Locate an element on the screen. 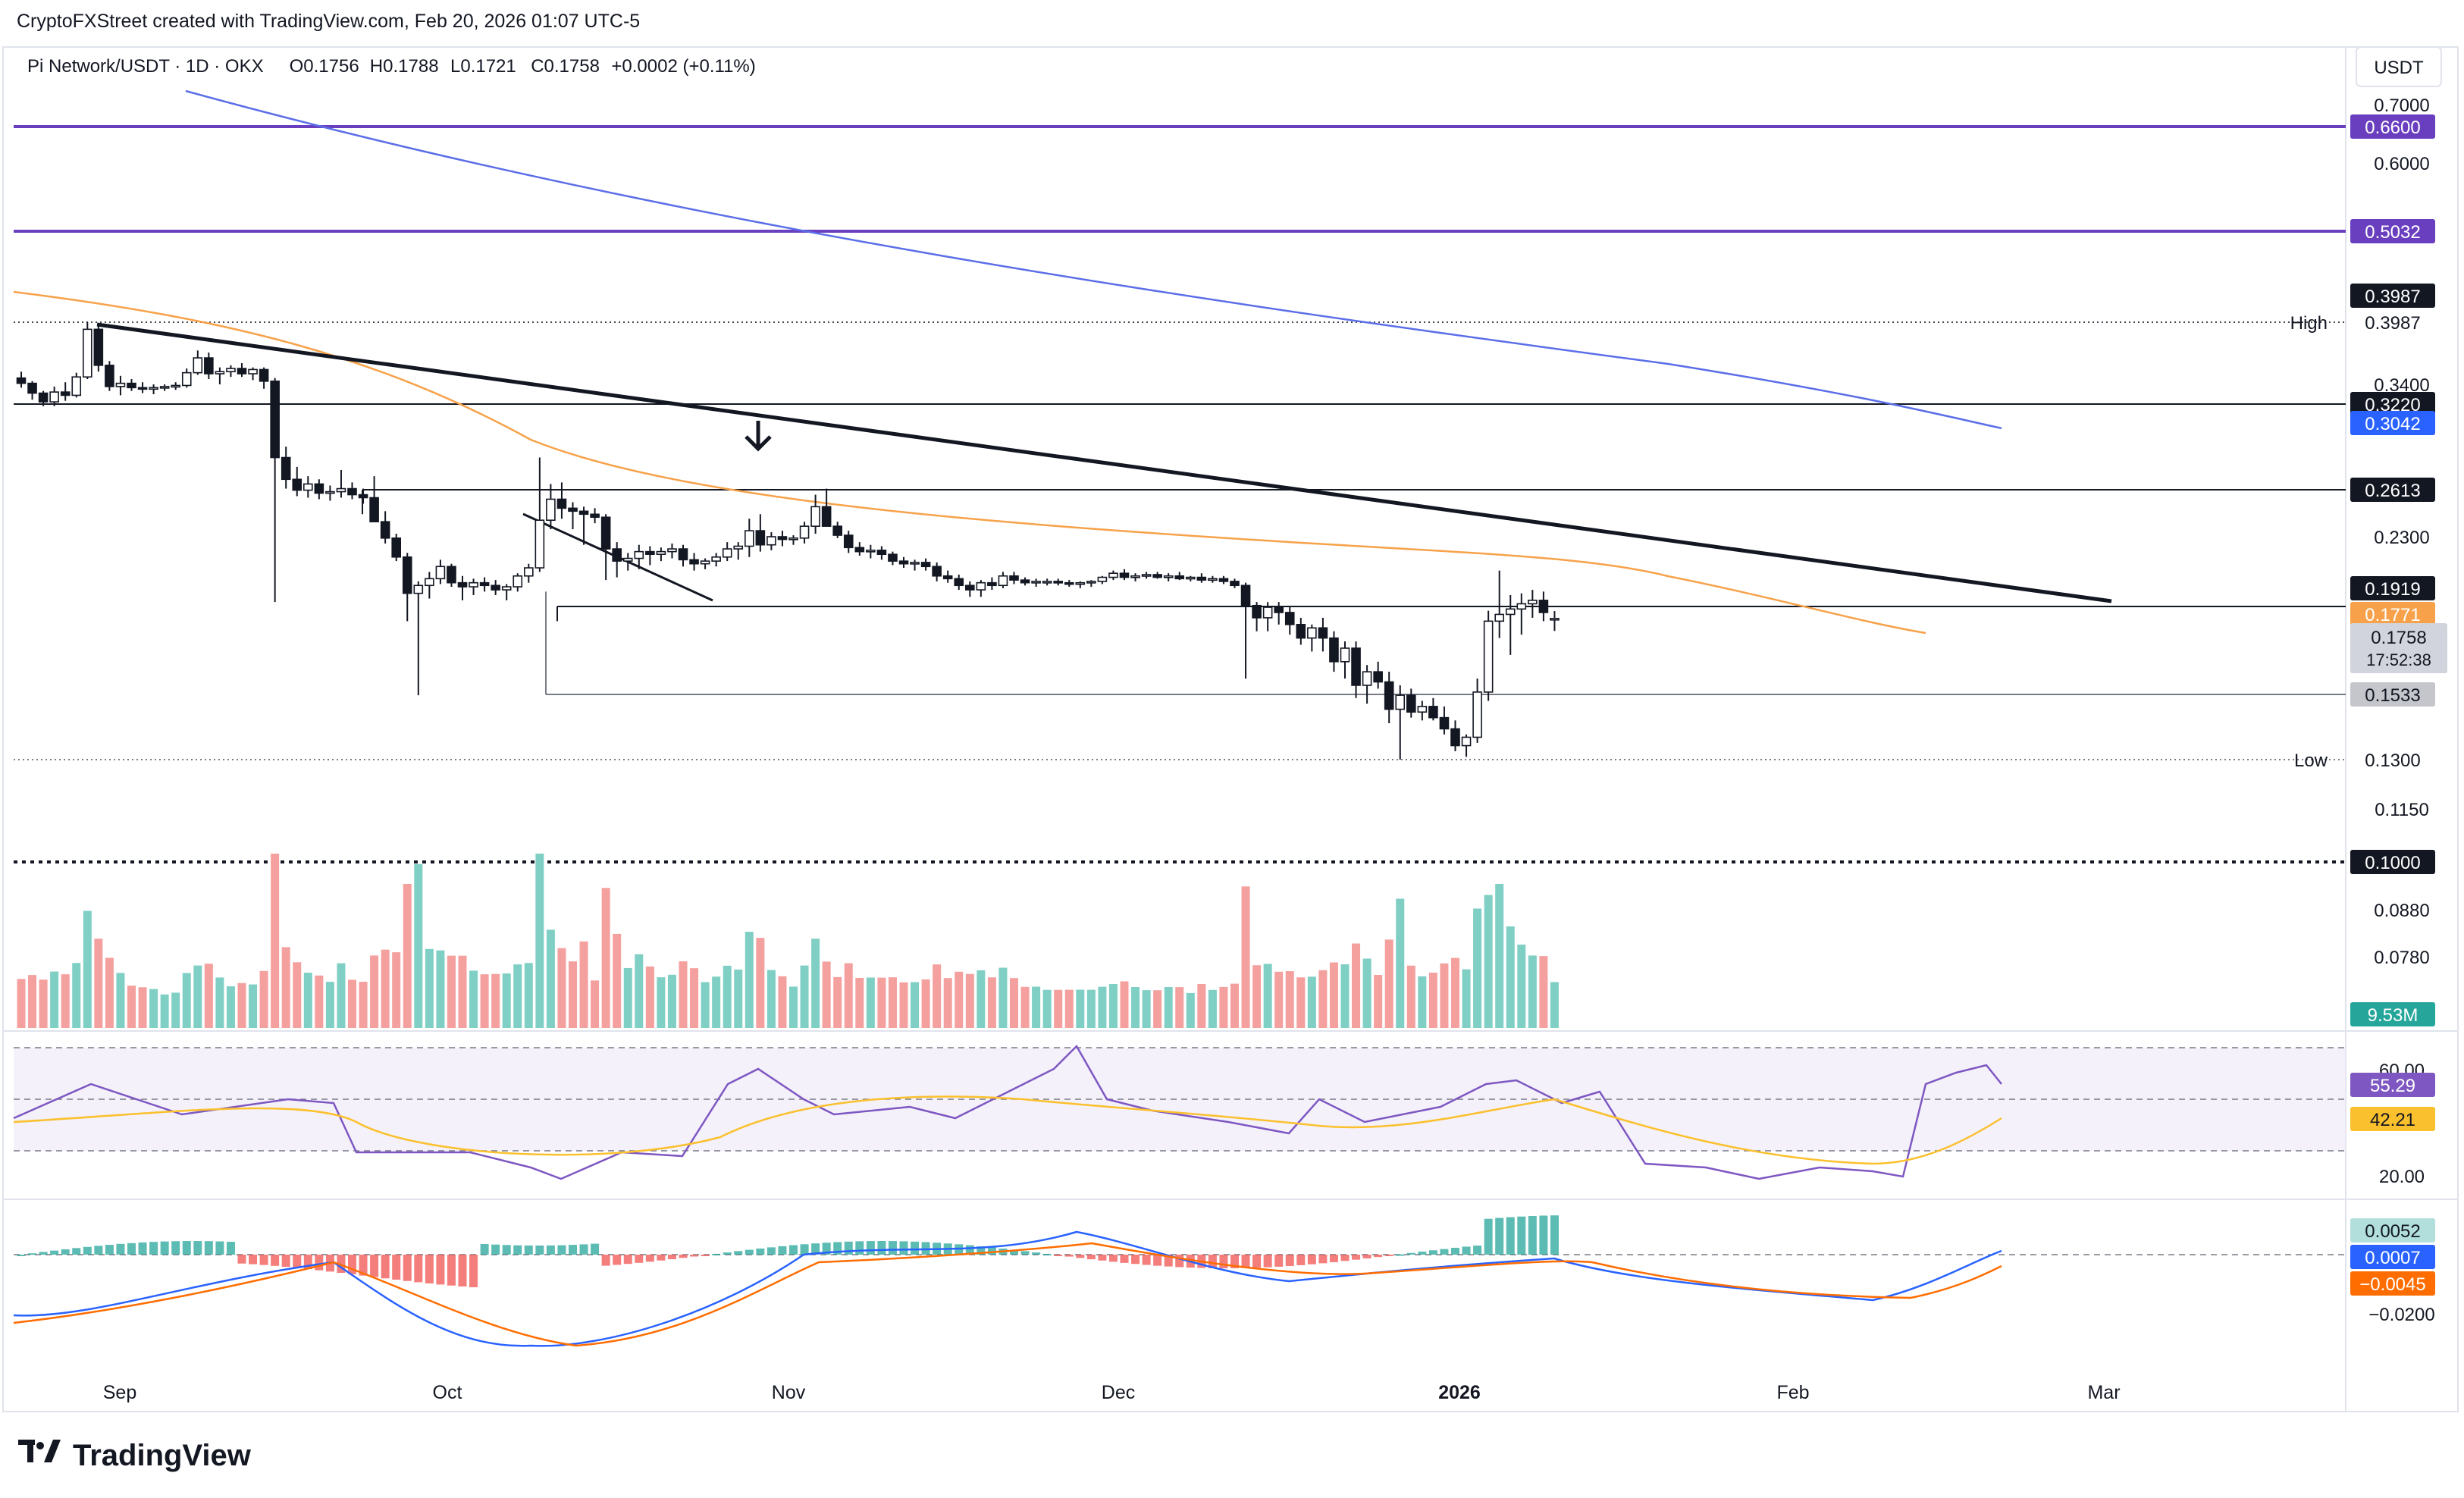 This screenshot has height=1498, width=2464. macd-value-box is located at coordinates (2392, 1257).